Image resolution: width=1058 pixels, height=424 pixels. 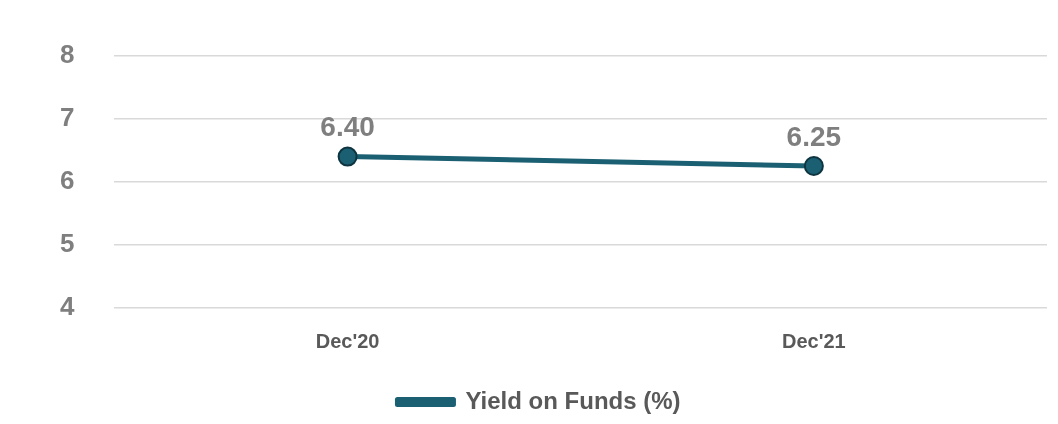 What do you see at coordinates (347, 127) in the screenshot?
I see `data-label: 6.40` at bounding box center [347, 127].